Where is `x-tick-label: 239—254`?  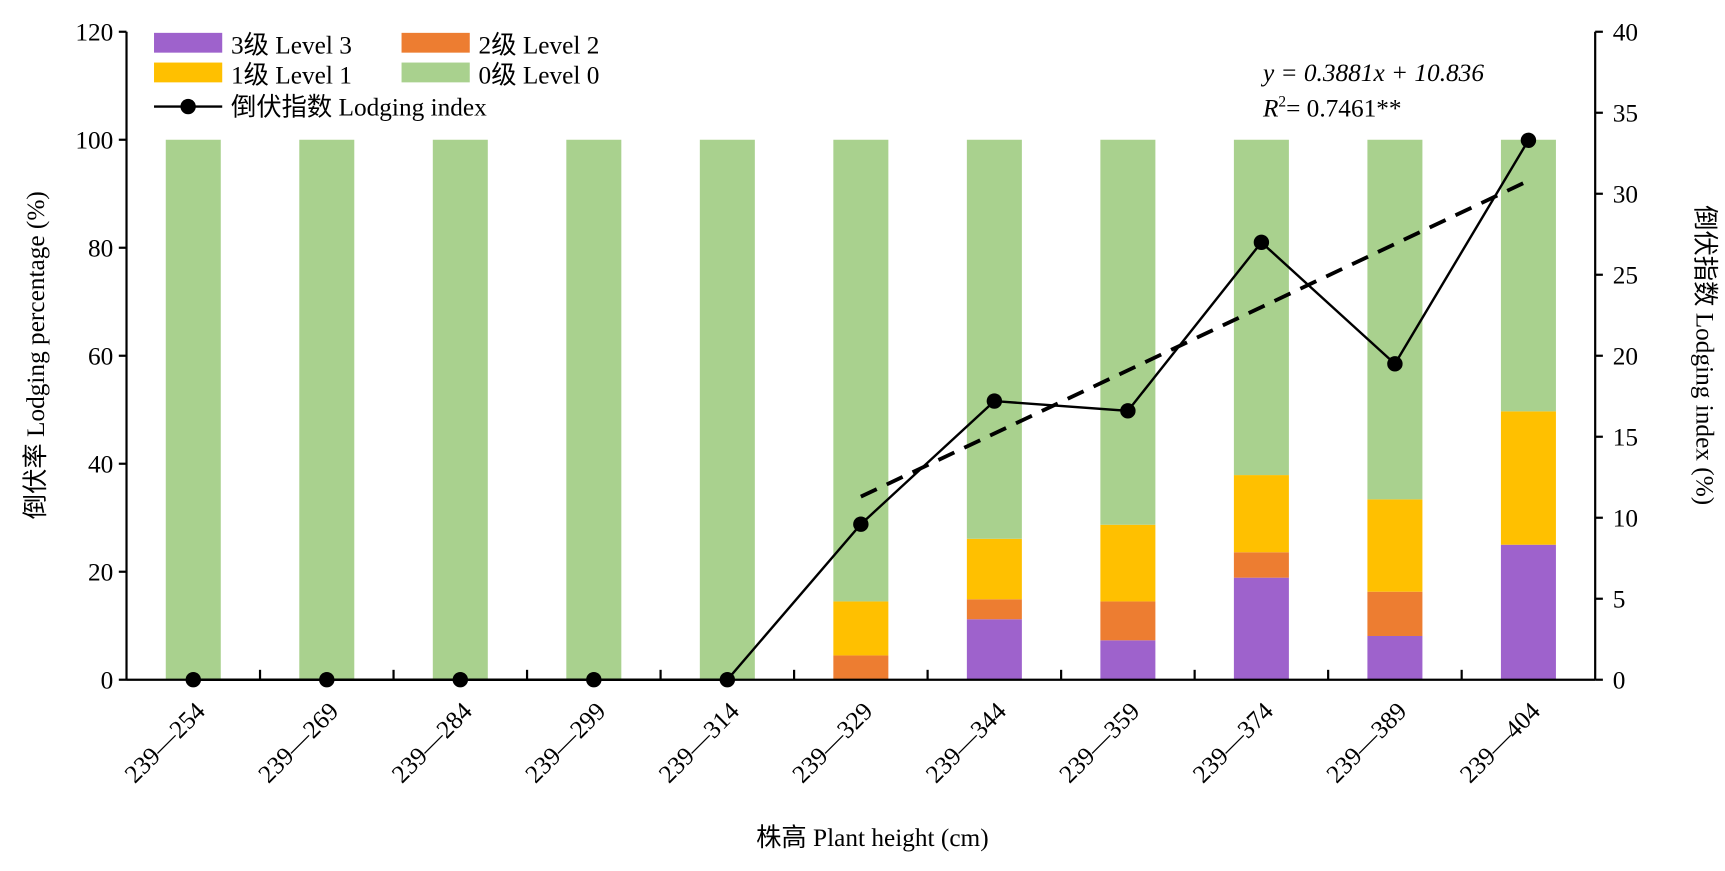 x-tick-label: 239—254 is located at coordinates (165, 743).